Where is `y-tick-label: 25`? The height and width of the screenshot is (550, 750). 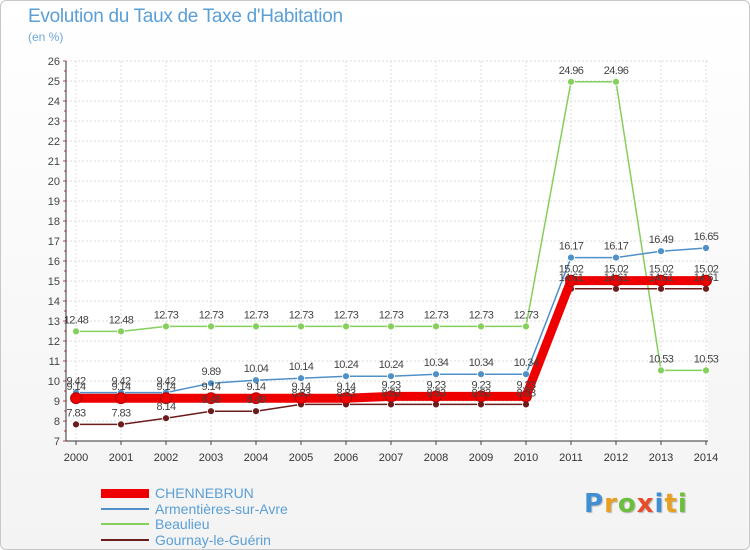
y-tick-label: 25 is located at coordinates (54, 82).